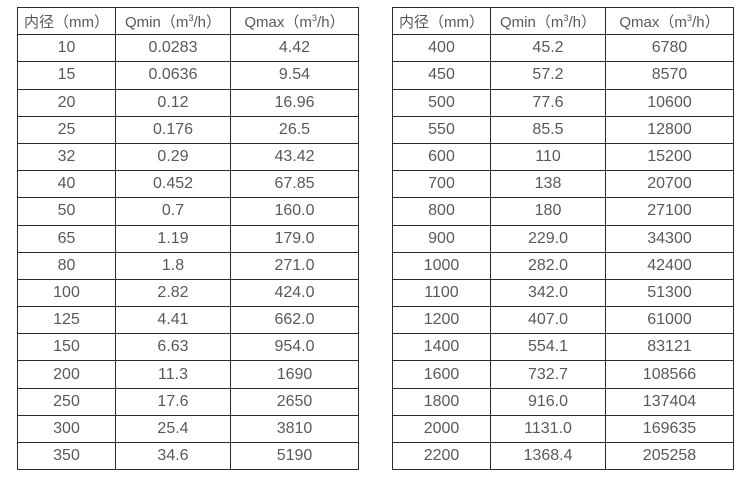 This screenshot has height=483, width=750. Describe the element at coordinates (548, 374) in the screenshot. I see `qmin-cell: 732.7` at that location.